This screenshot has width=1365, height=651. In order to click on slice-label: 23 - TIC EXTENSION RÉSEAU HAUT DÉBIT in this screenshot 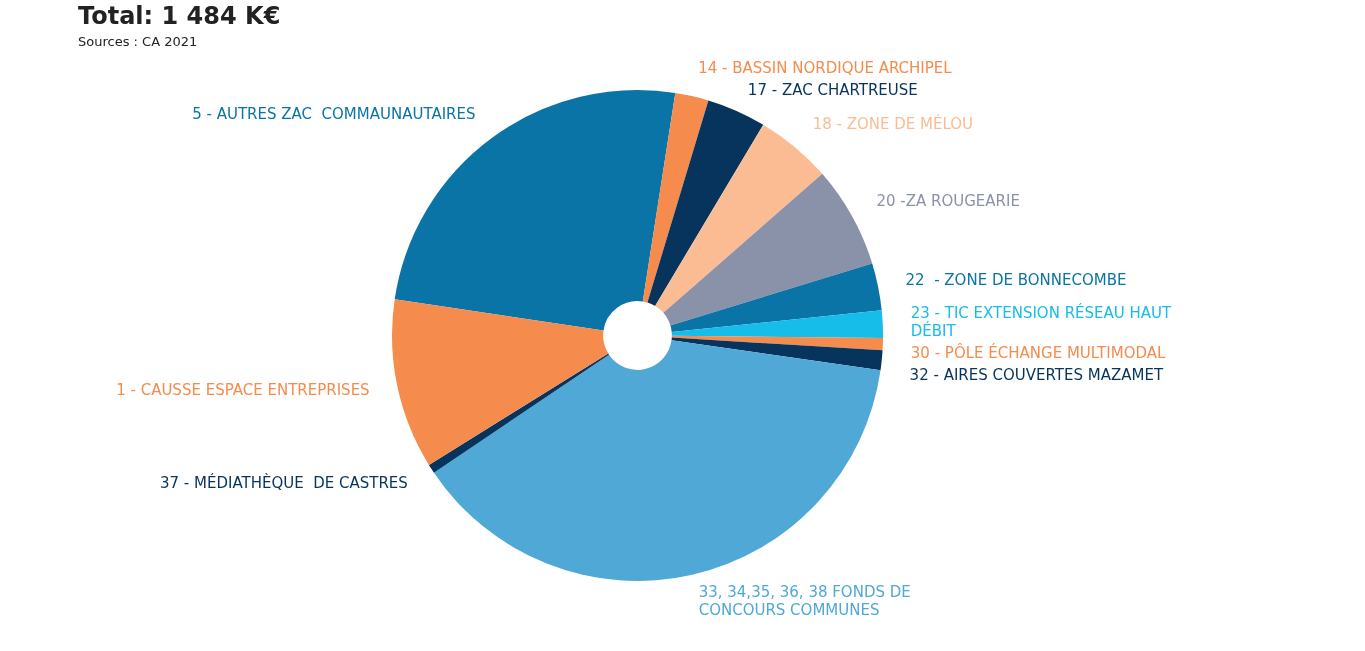, I will do `click(1041, 321)`.